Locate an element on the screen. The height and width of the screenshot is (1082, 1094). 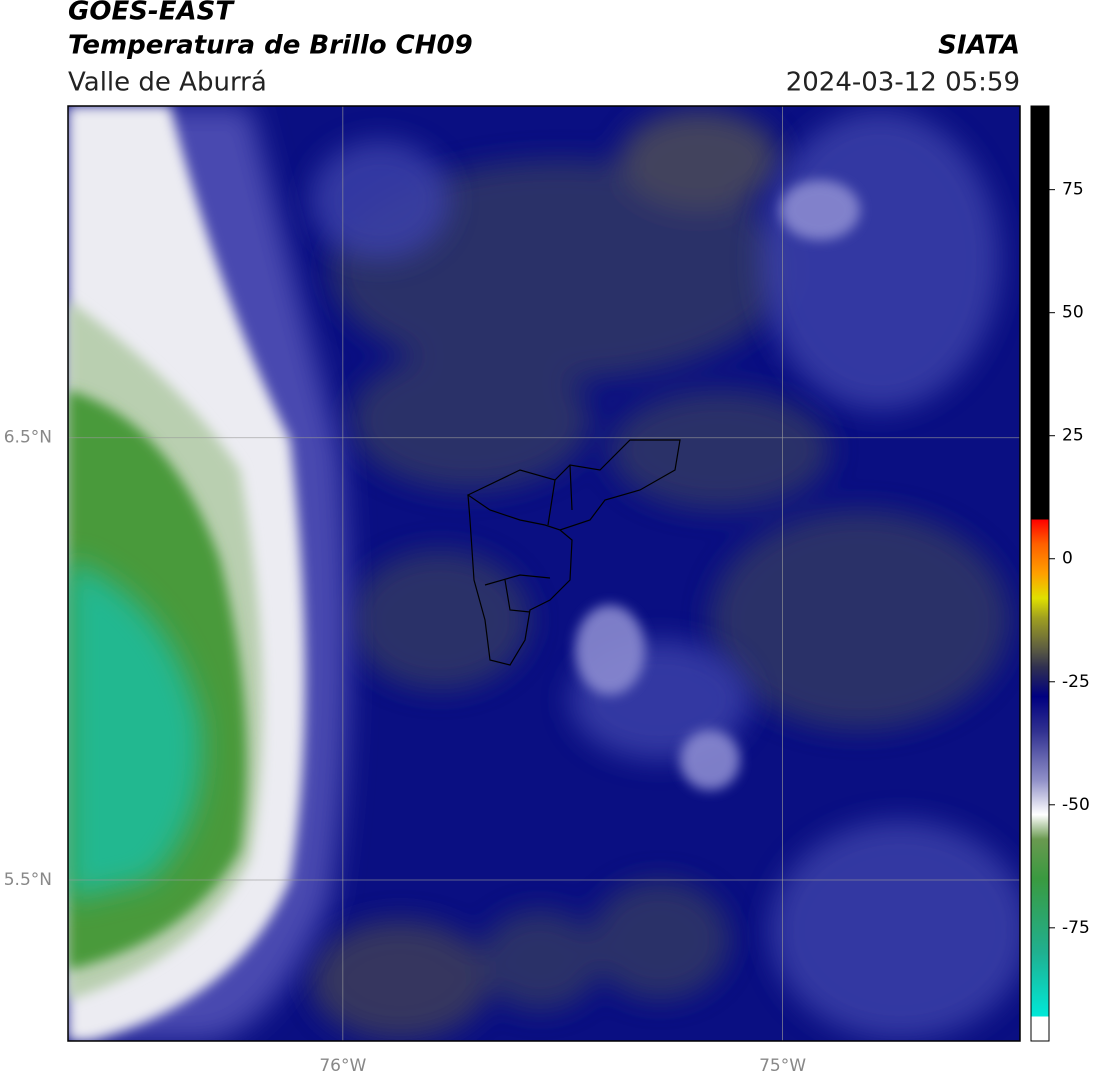
colorbar-tick-label: 75 is located at coordinates (1073, 190).